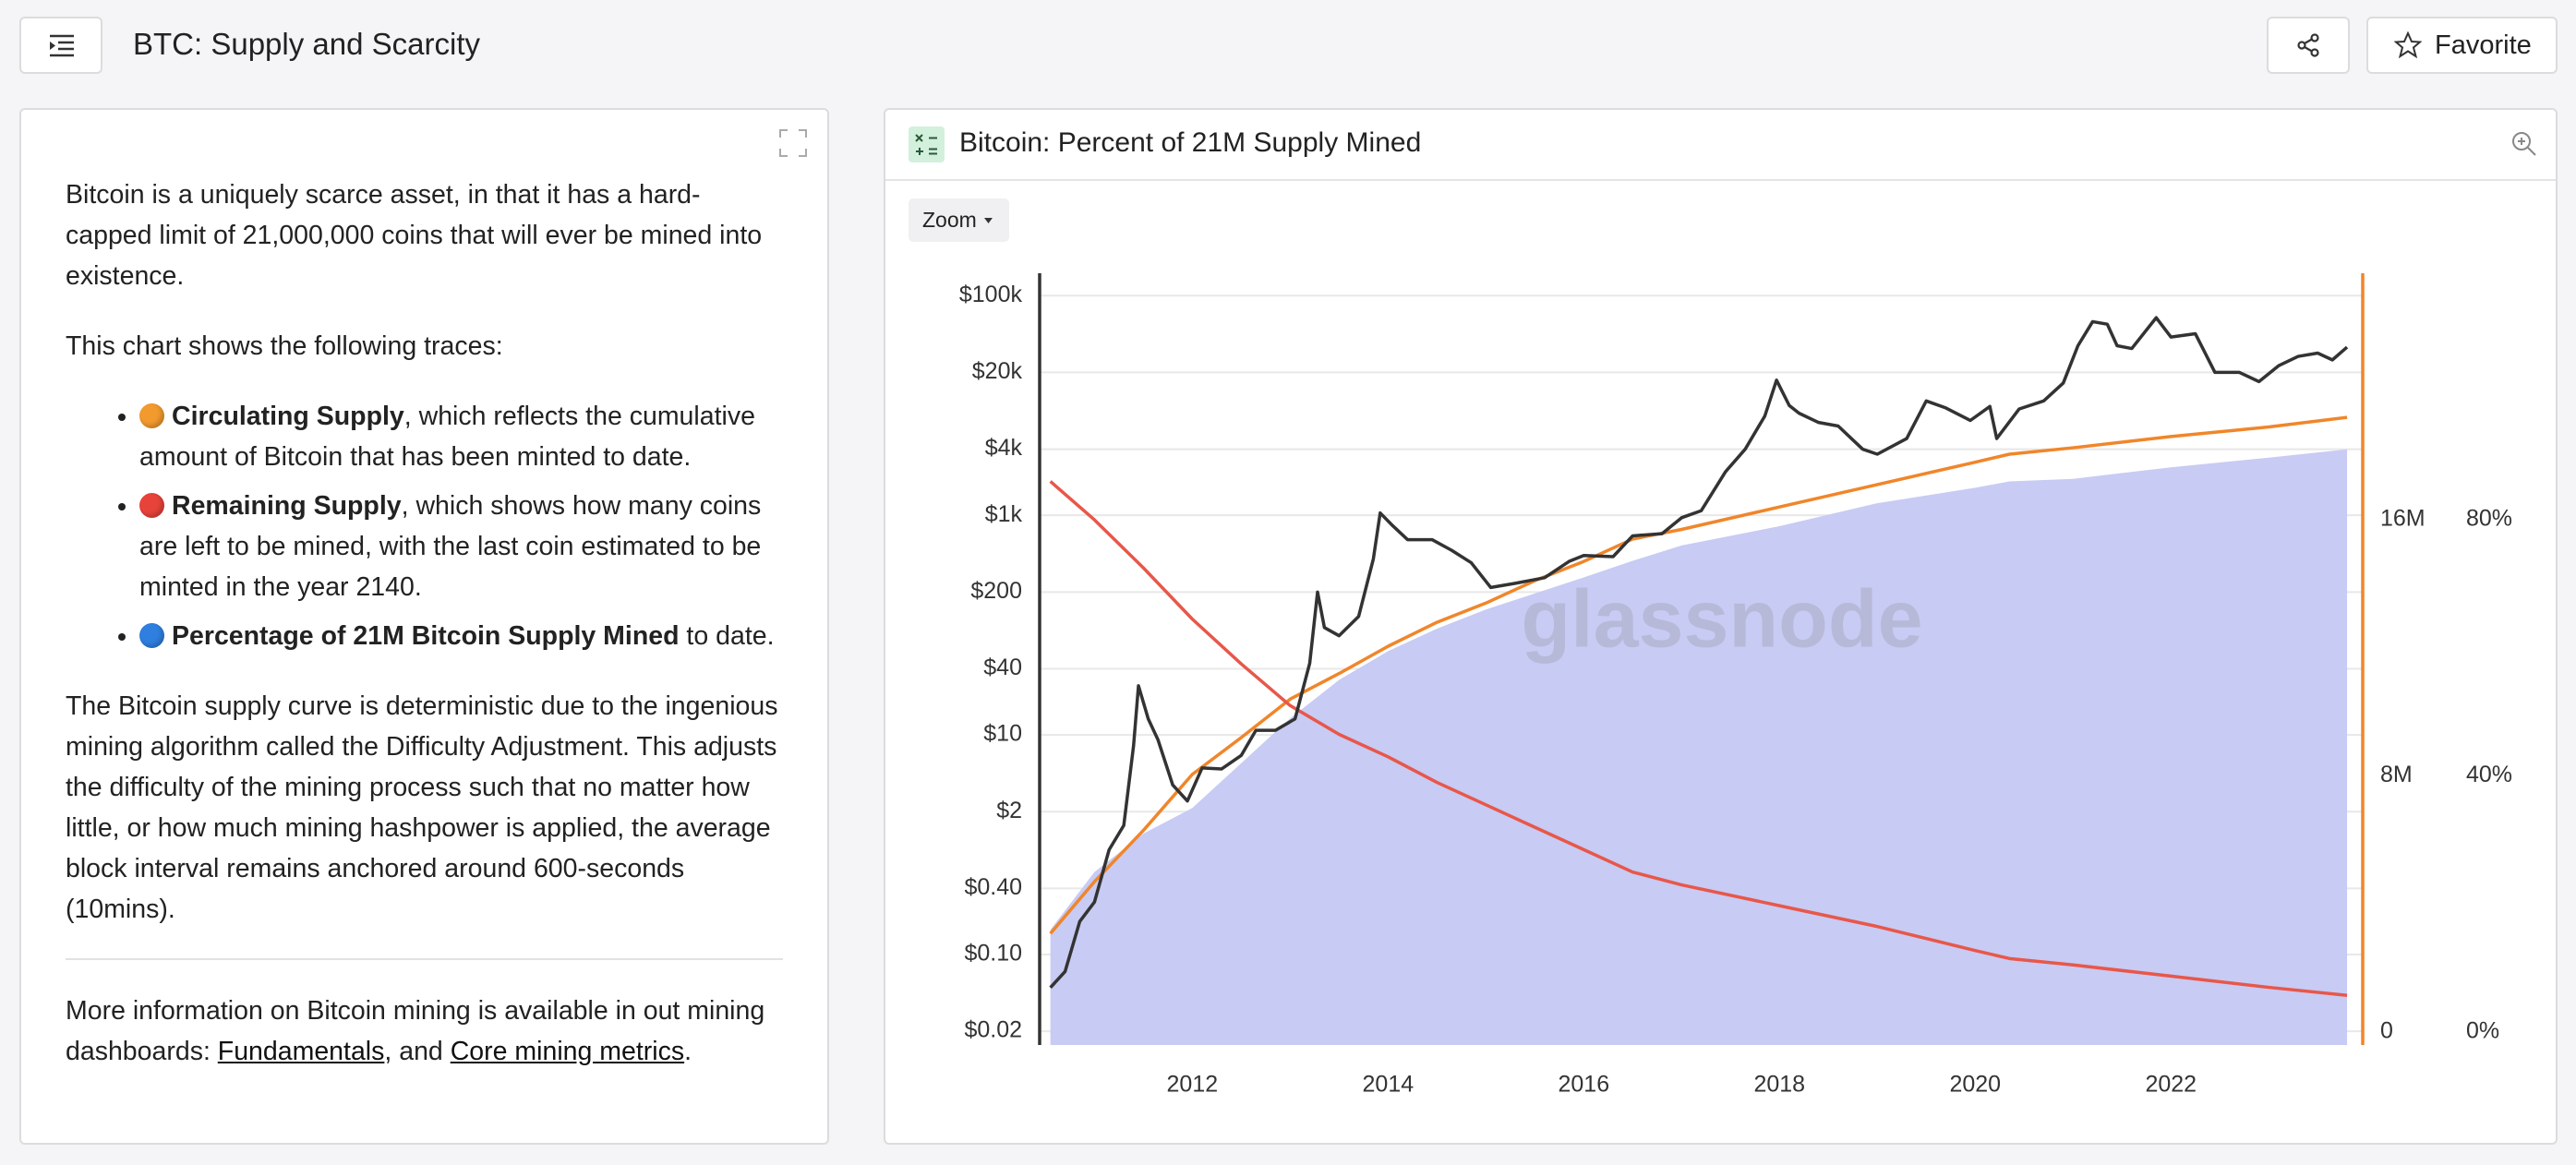  What do you see at coordinates (287, 506) in the screenshot?
I see `trace-name: Remaining Supply` at bounding box center [287, 506].